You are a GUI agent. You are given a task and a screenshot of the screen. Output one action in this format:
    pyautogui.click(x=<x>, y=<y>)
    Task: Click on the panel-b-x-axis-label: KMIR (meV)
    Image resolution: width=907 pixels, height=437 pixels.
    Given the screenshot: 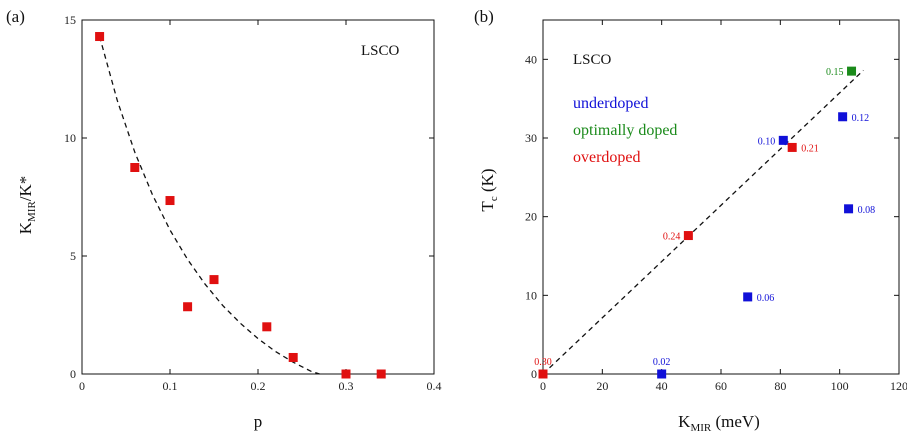 What is the action you would take?
    pyautogui.click(x=719, y=423)
    